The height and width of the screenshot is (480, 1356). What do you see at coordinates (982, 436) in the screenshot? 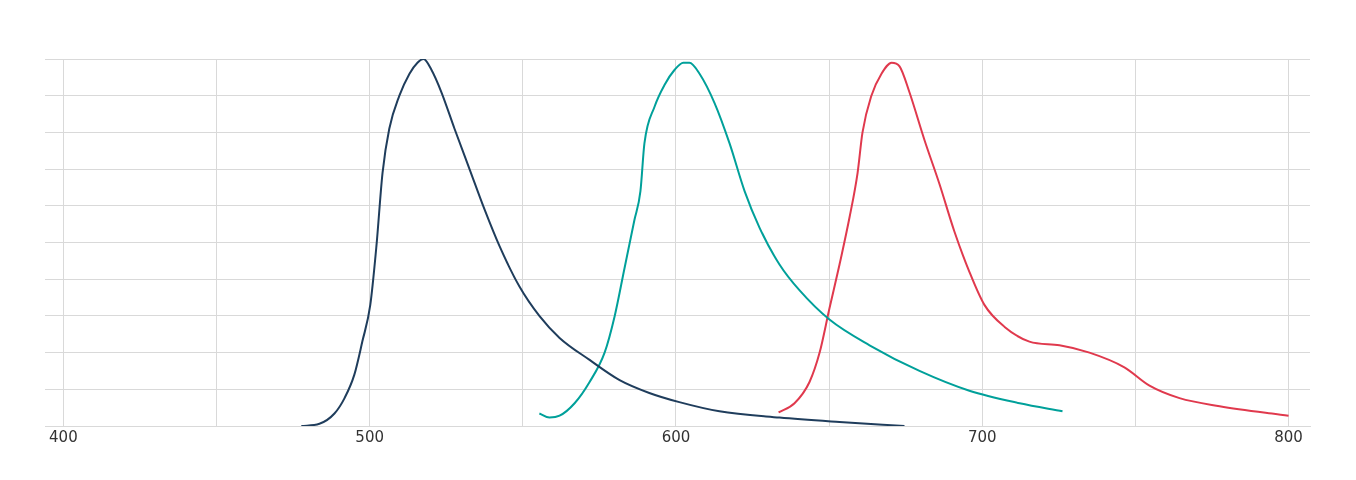
I see `x-tick-label: 700` at bounding box center [982, 436].